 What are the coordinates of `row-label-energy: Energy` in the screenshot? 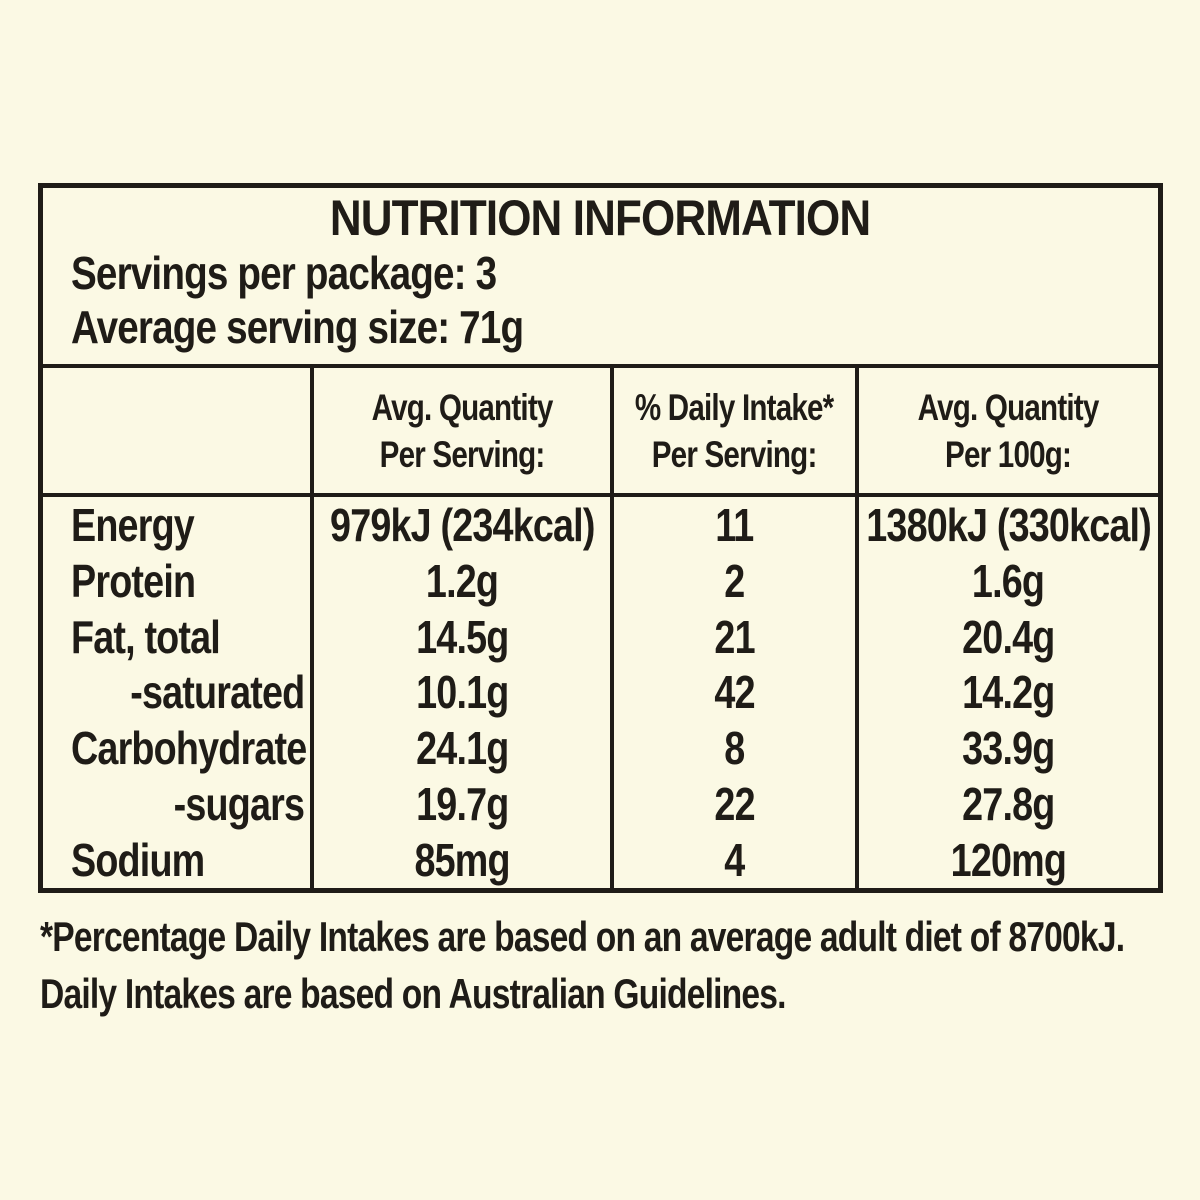 It's located at (133, 524).